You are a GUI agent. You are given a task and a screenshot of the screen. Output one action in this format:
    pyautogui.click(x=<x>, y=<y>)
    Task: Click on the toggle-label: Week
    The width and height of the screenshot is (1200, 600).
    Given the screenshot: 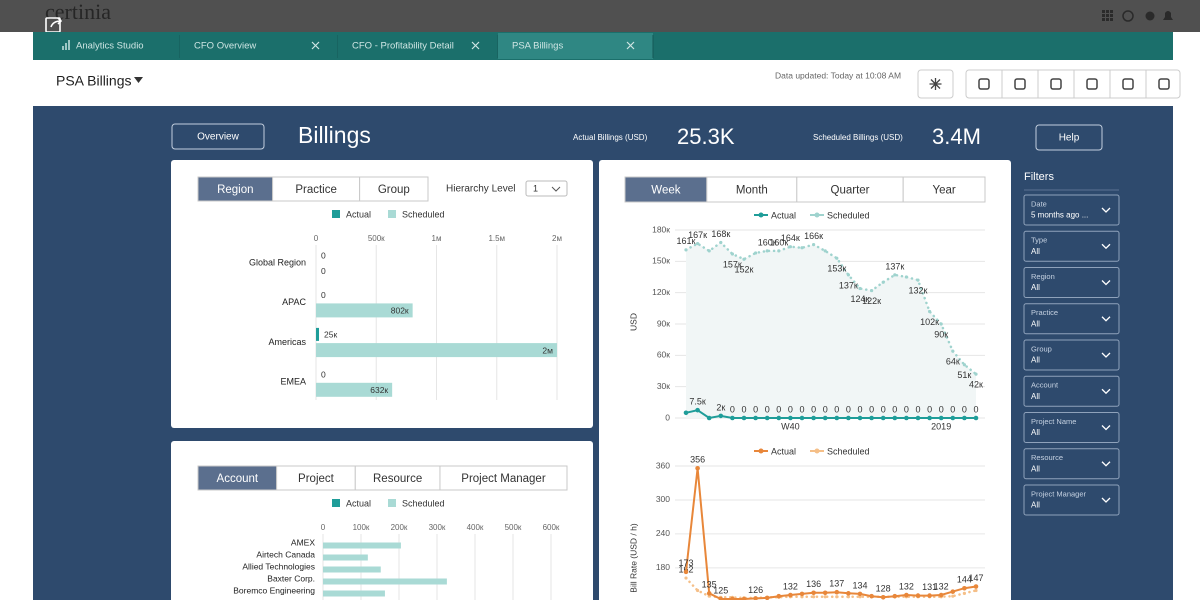 What is the action you would take?
    pyautogui.click(x=665, y=191)
    